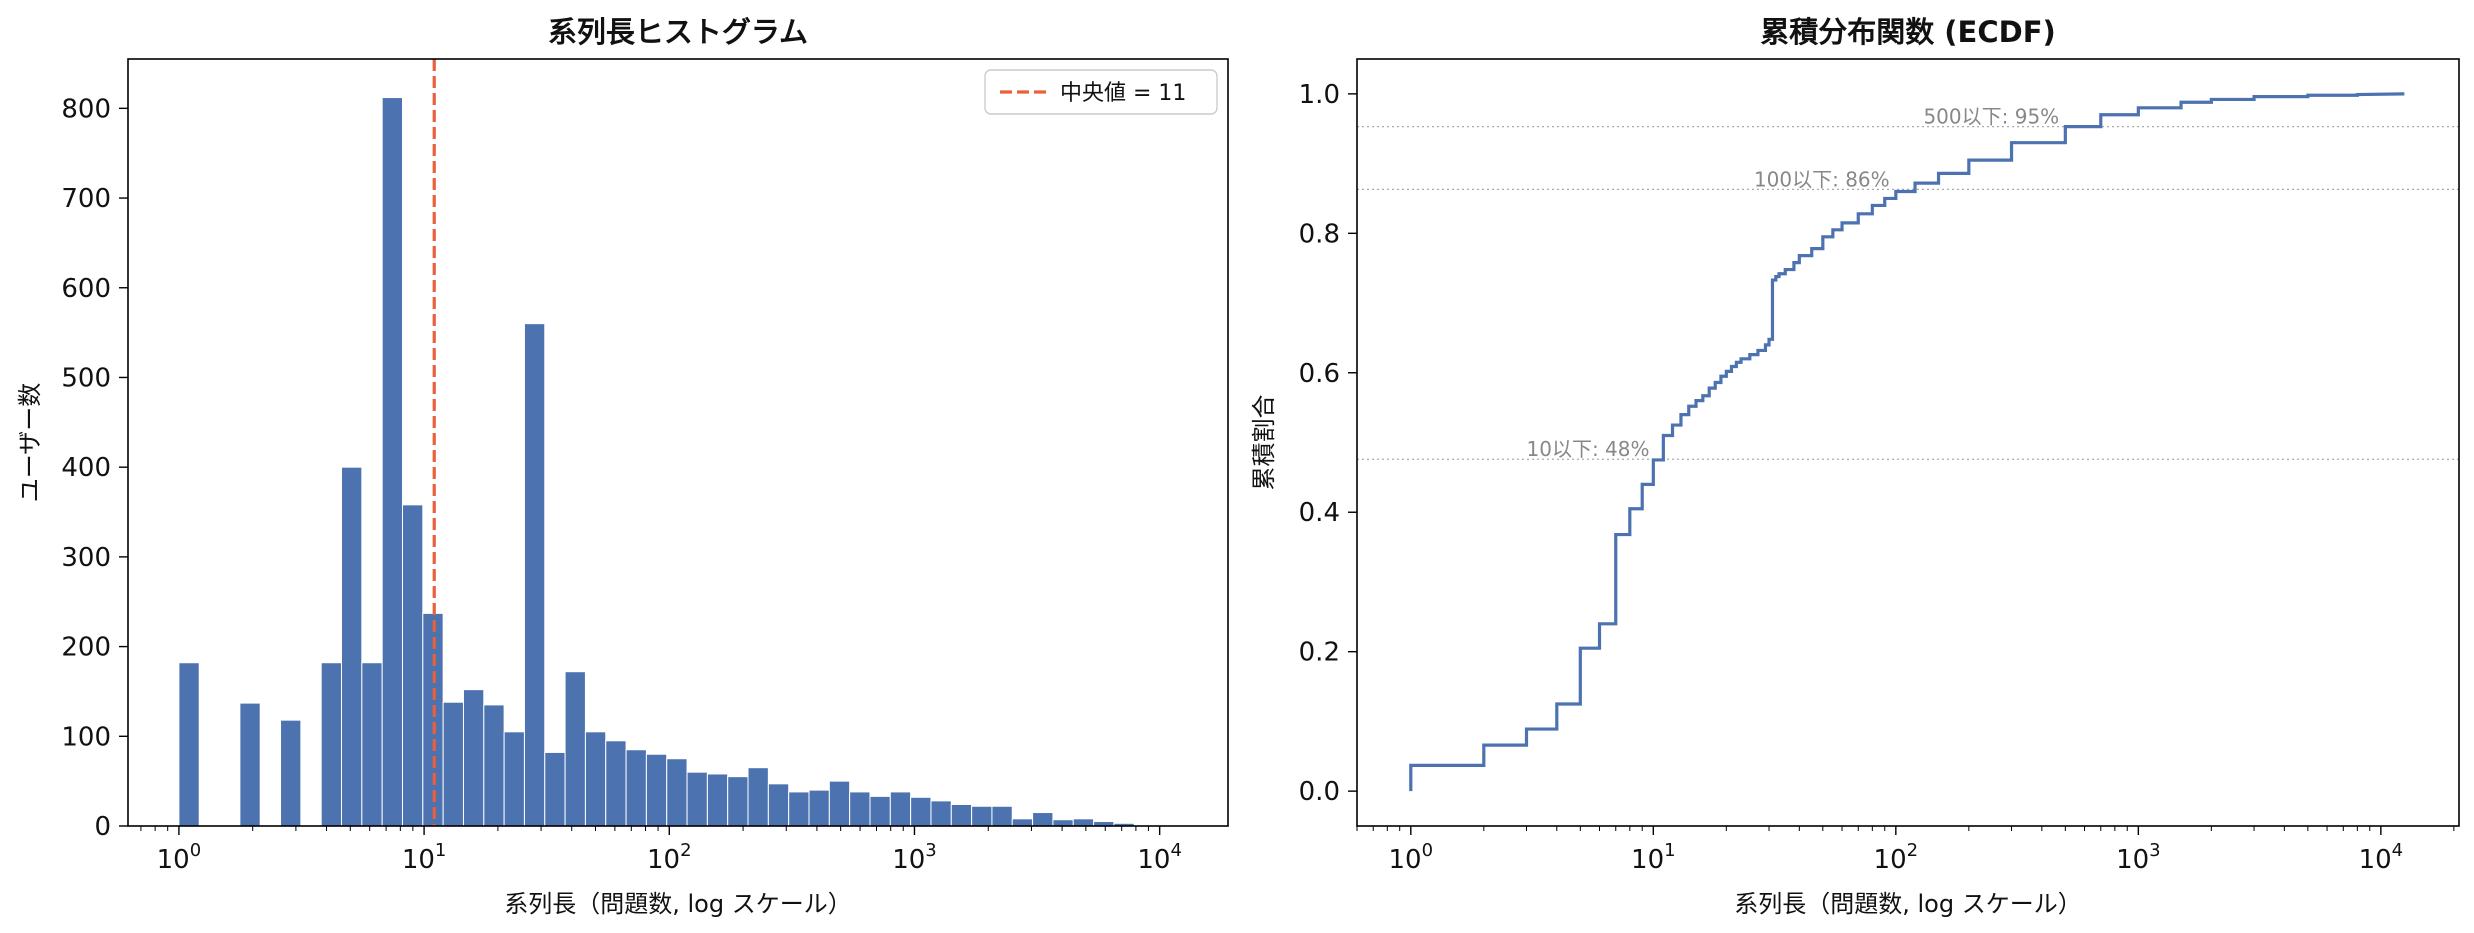  What do you see at coordinates (179, 857) in the screenshot?
I see `hist-xtick-label-0: 10⁰` at bounding box center [179, 857].